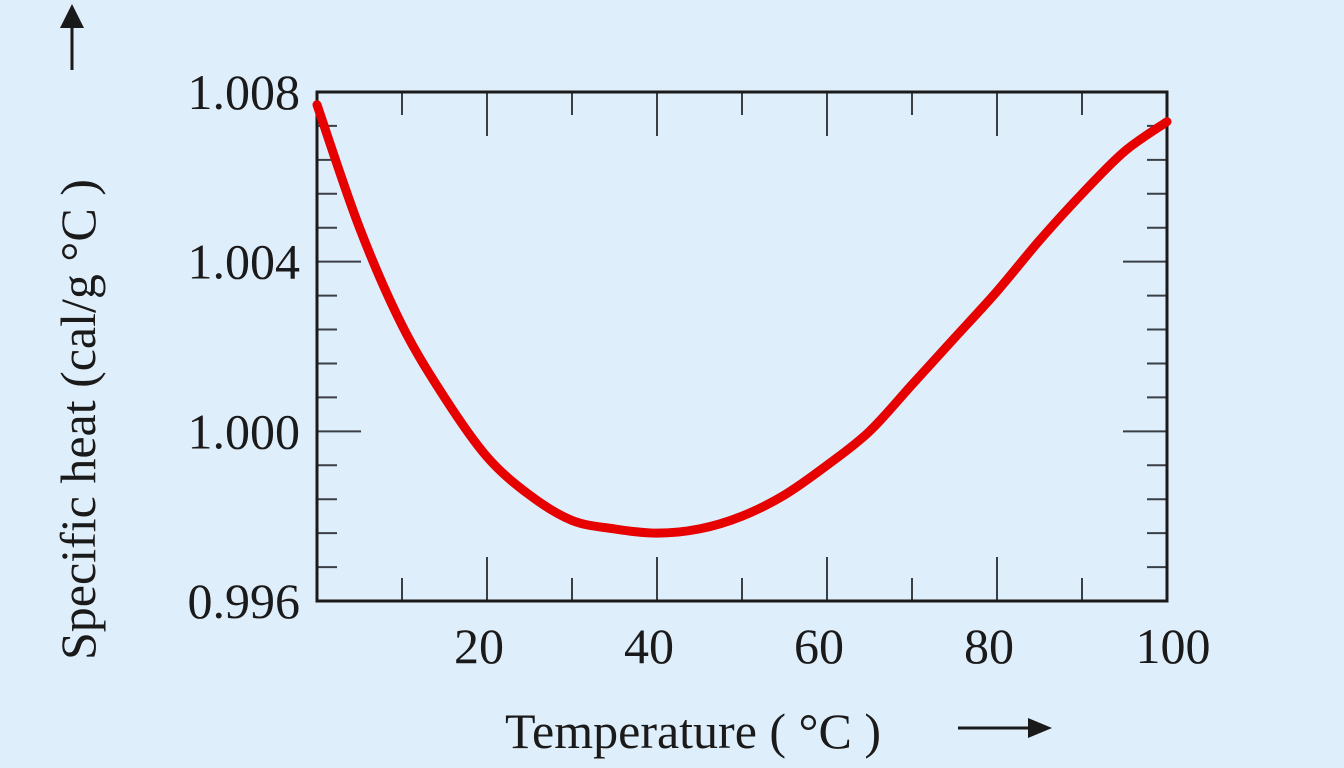  Describe the element at coordinates (244, 346) in the screenshot. I see `y-tick-labels: 0.996 1.000 1.004 1.008` at that location.